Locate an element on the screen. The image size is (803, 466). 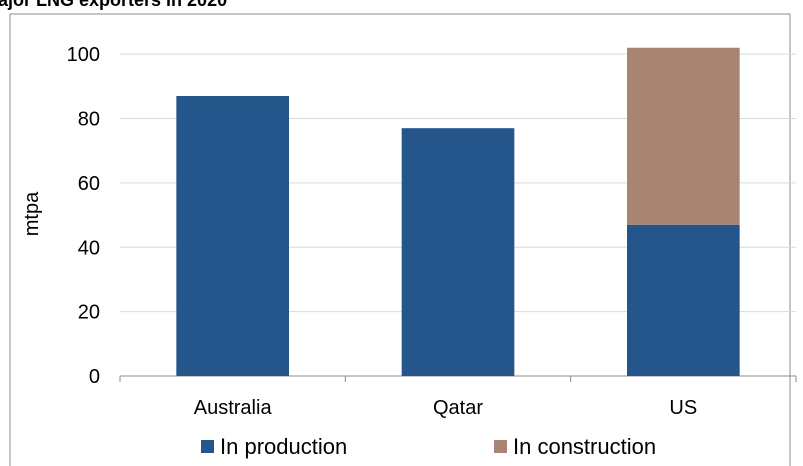
y-tick-label: 0 is located at coordinates (94, 377).